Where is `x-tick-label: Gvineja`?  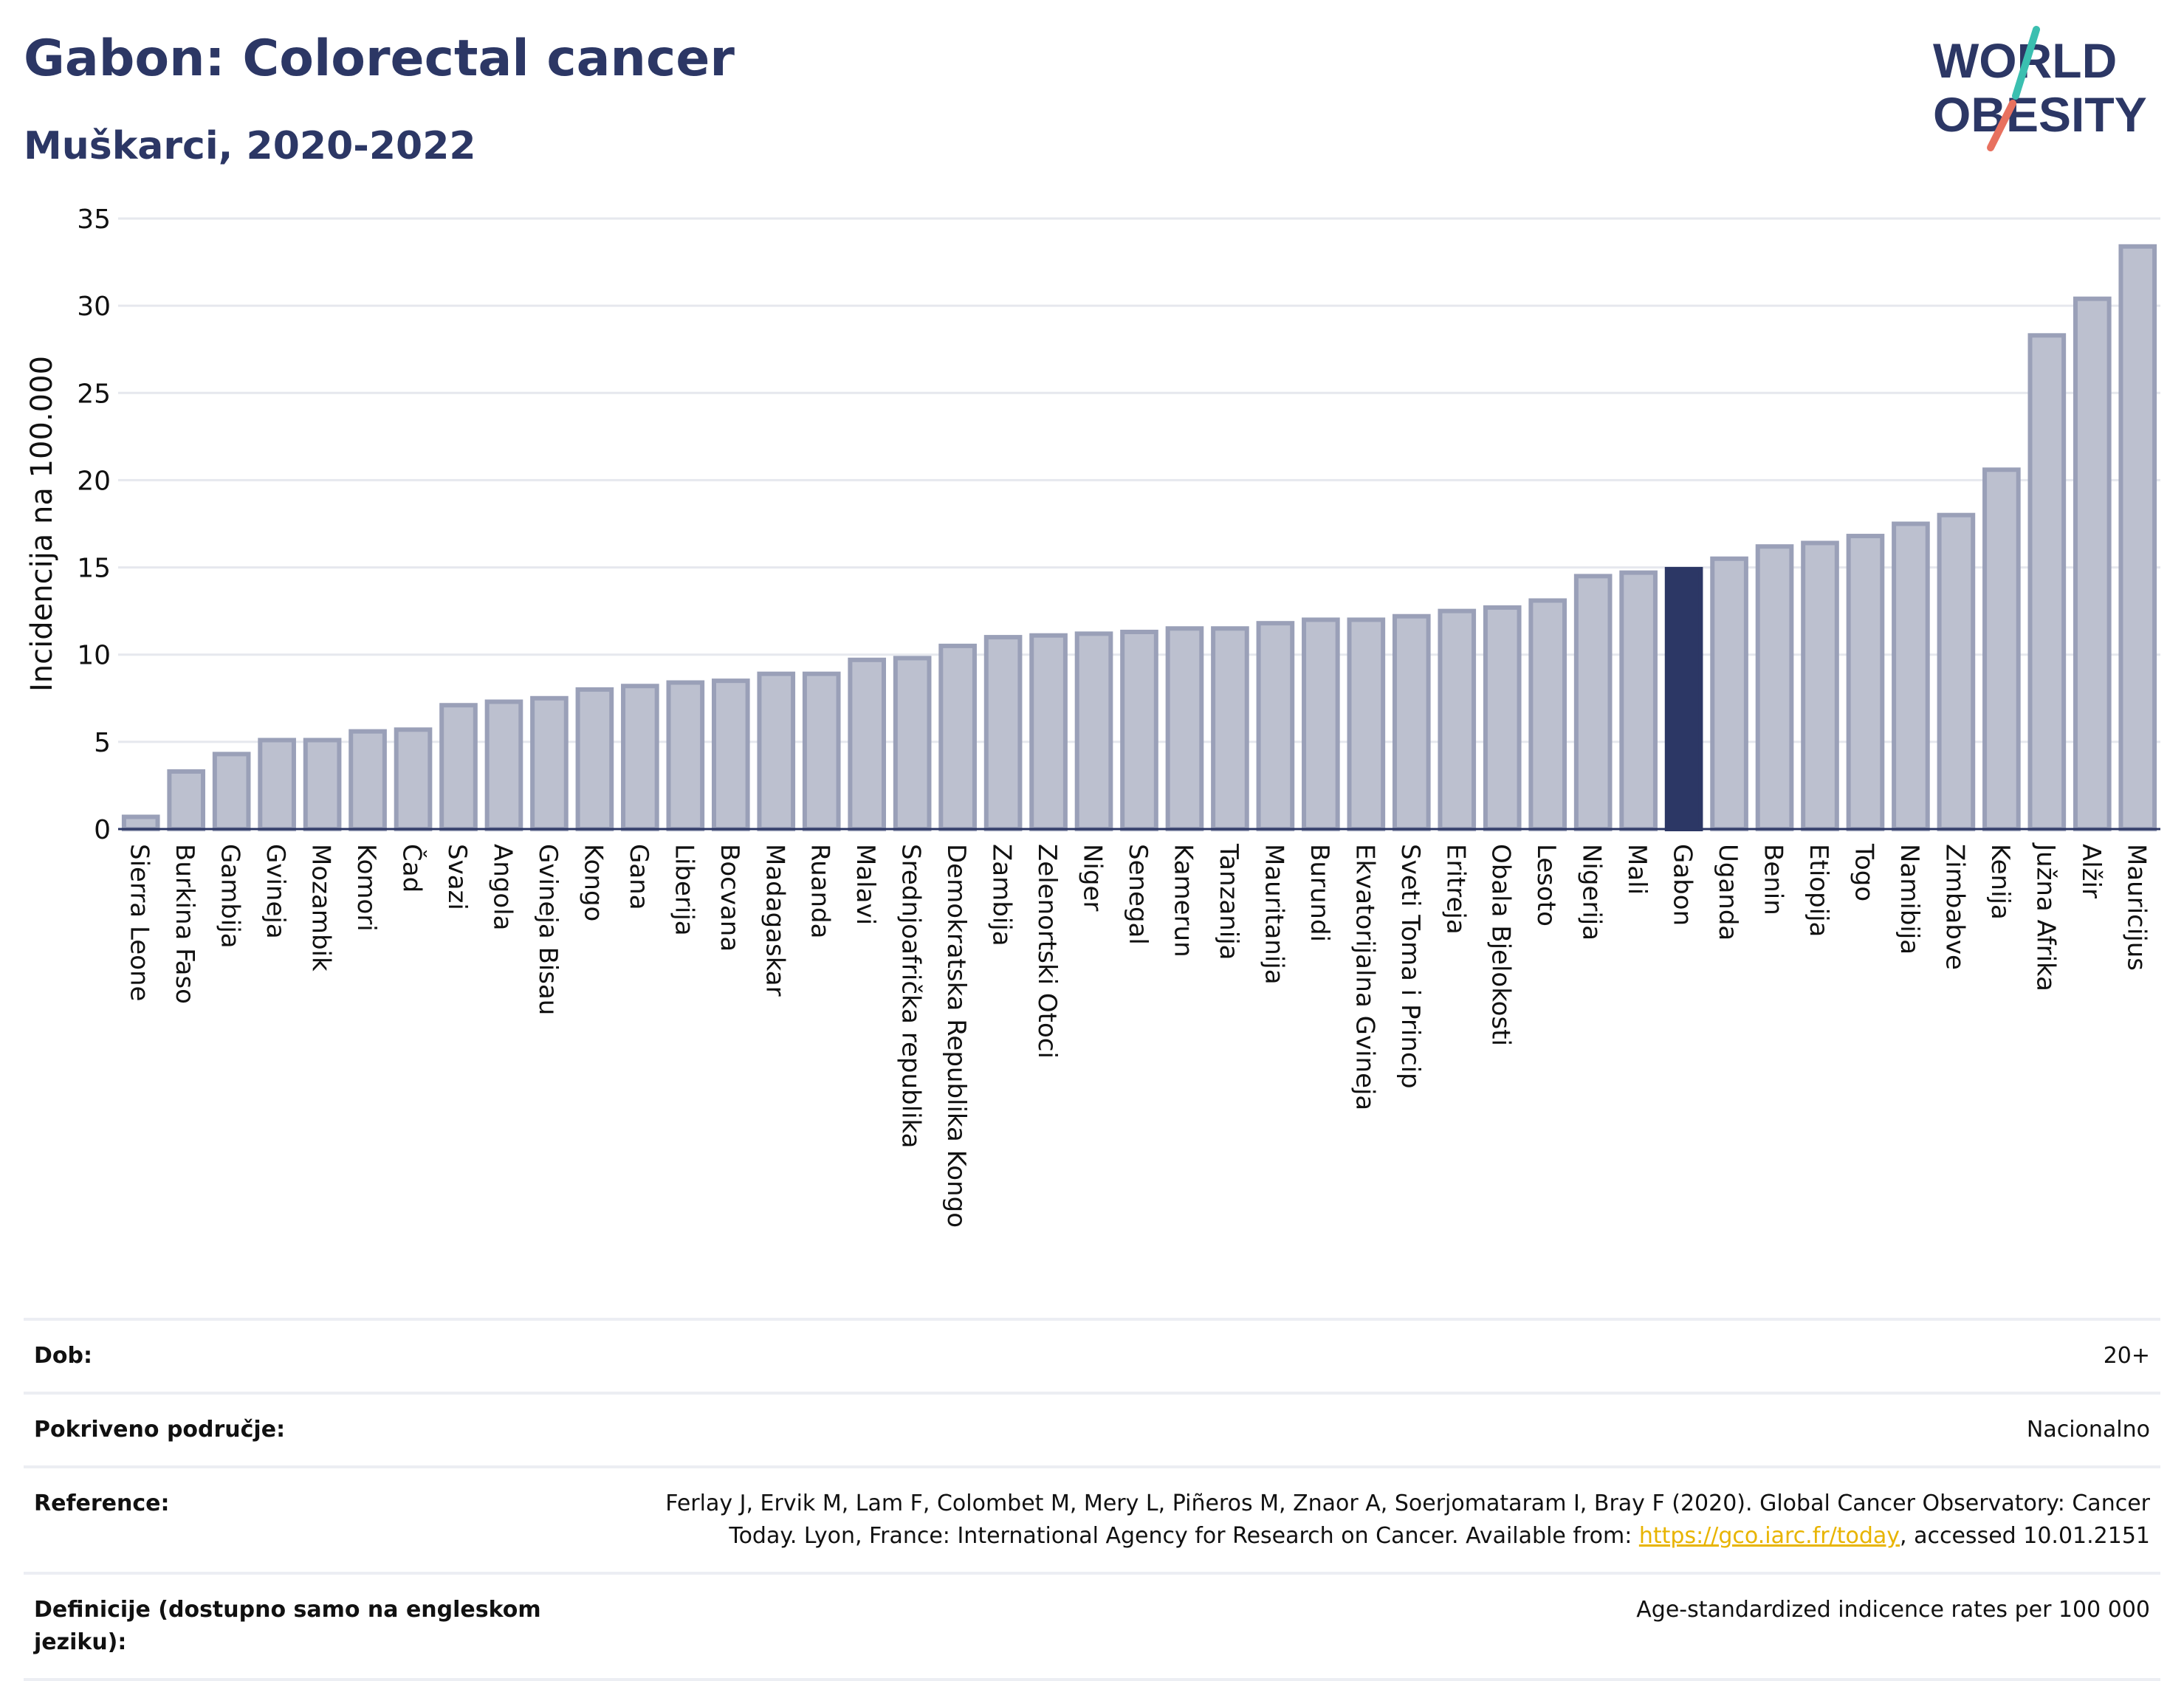 x-tick-label: Gvineja is located at coordinates (275, 891).